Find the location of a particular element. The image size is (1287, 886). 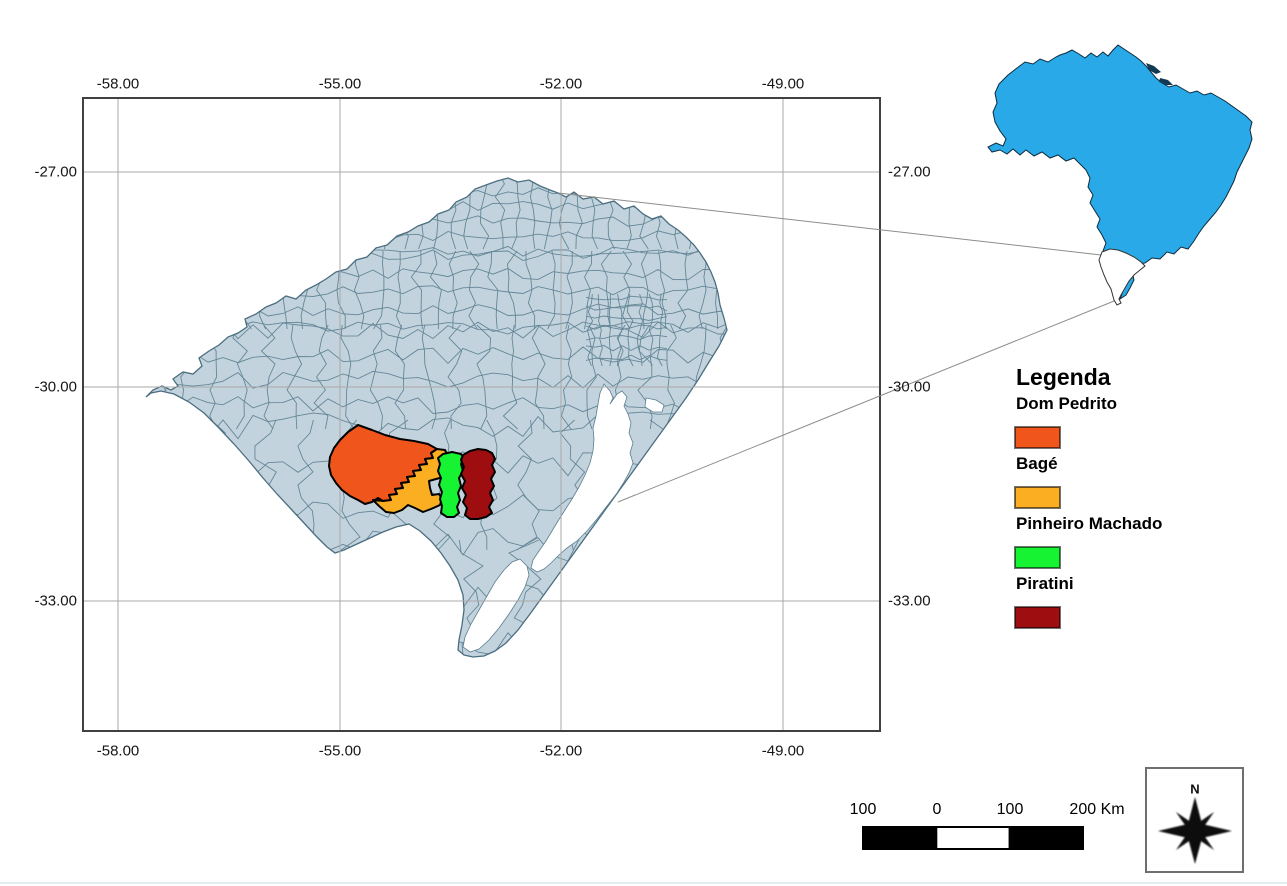

municipality-bage is located at coordinates (410, 481).